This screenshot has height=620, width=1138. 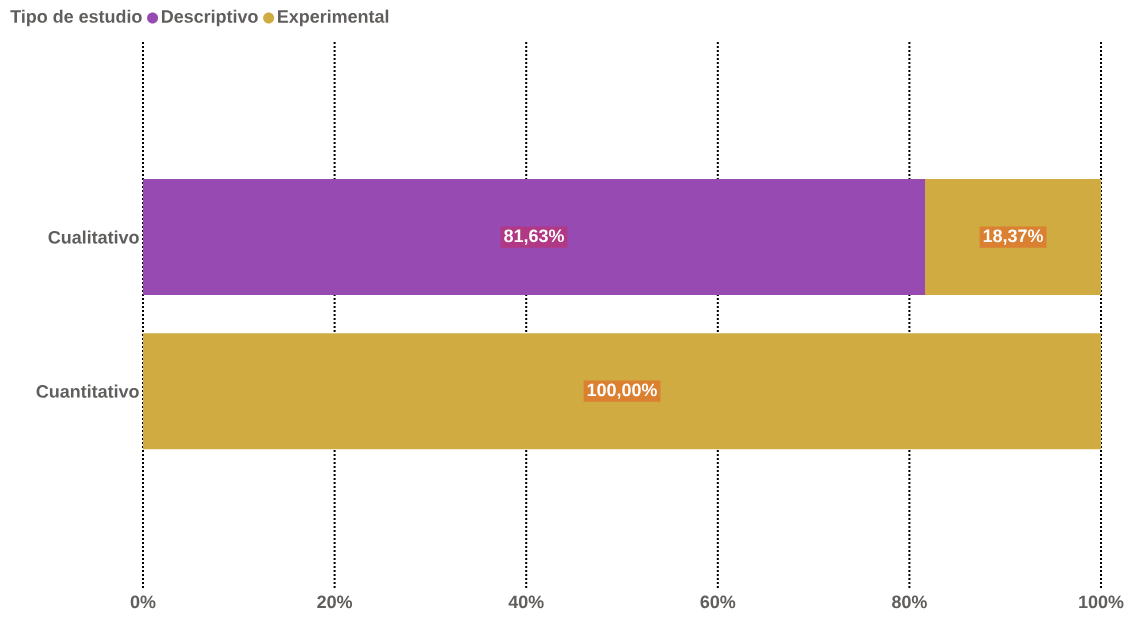 I want to click on legend-title: Tipo de estudio, so click(x=76, y=18).